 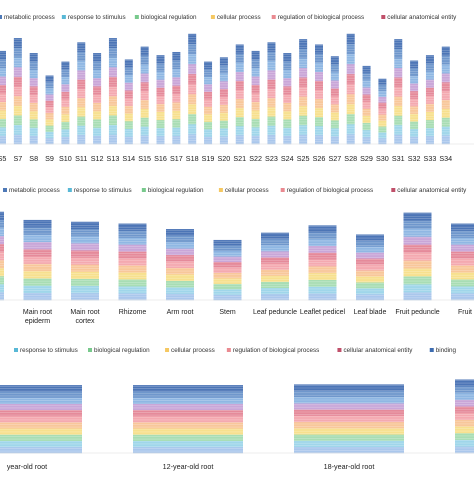 What do you see at coordinates (97, 158) in the screenshot?
I see `panel1-xtick-6: S12` at bounding box center [97, 158].